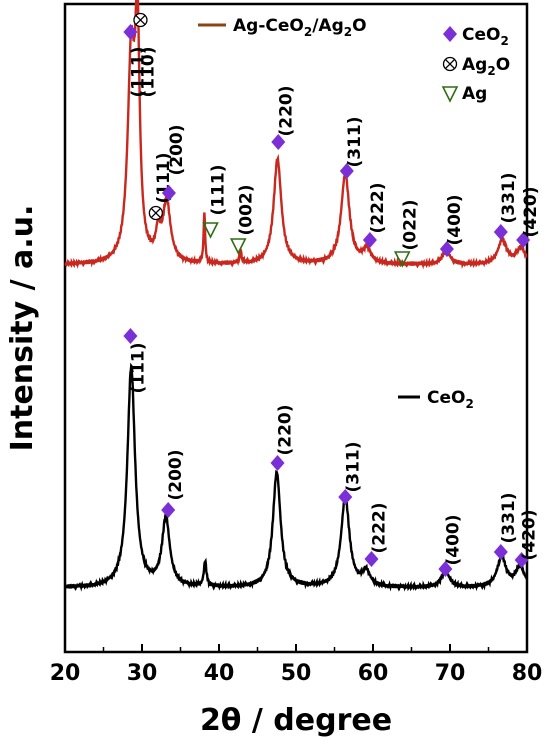 The width and height of the screenshot is (550, 746). I want to click on peak-label: (110), so click(148, 71).